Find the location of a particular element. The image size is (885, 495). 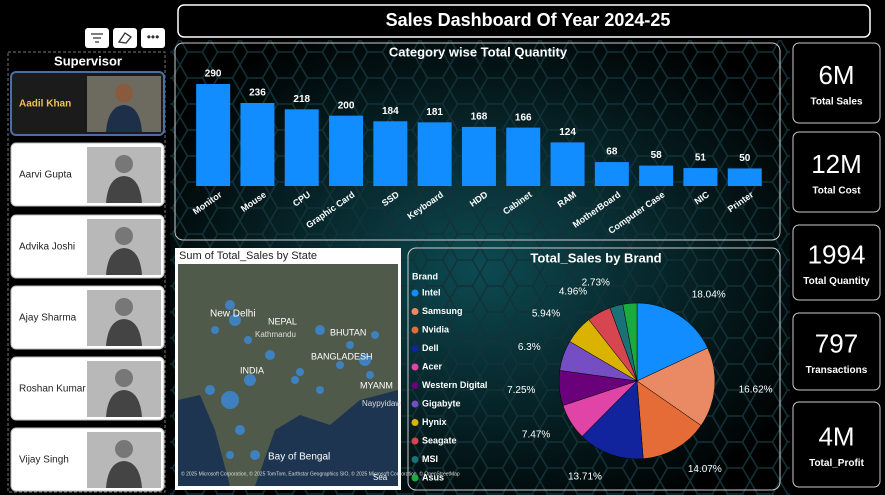

map-label: Sea is located at coordinates (380, 477).